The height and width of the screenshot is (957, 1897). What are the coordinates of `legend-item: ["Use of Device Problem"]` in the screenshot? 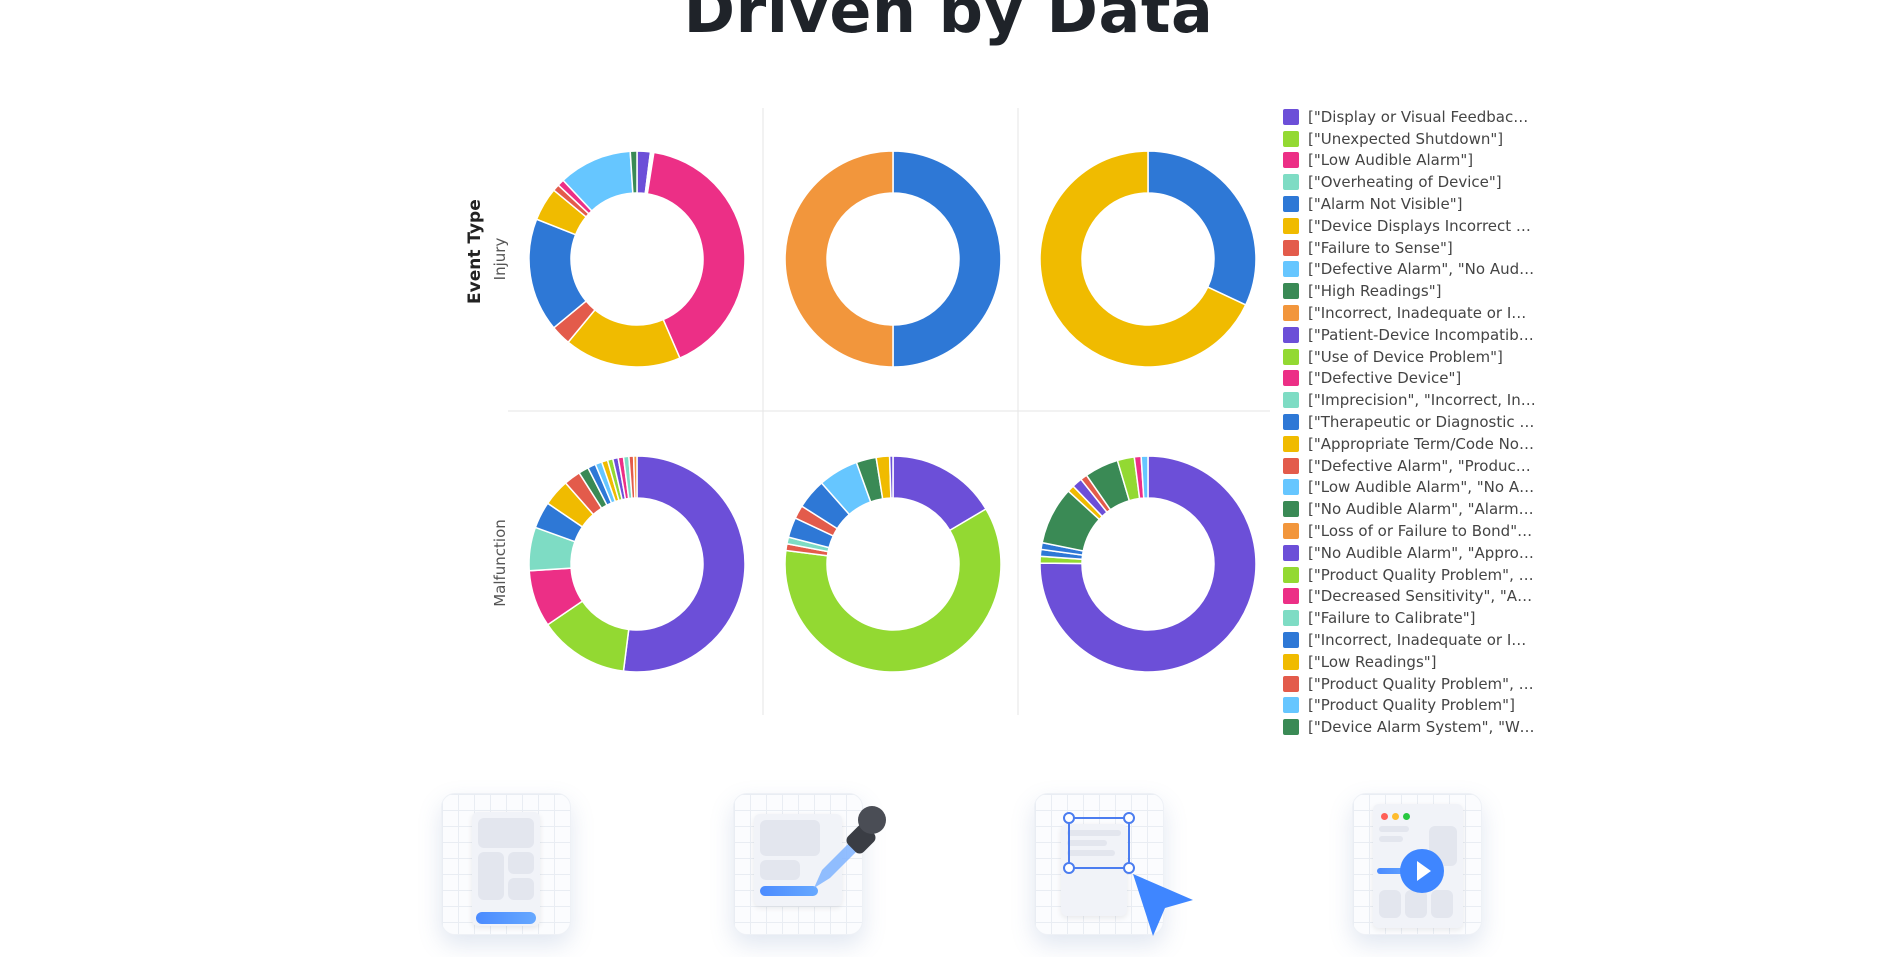 It's located at (1413, 357).